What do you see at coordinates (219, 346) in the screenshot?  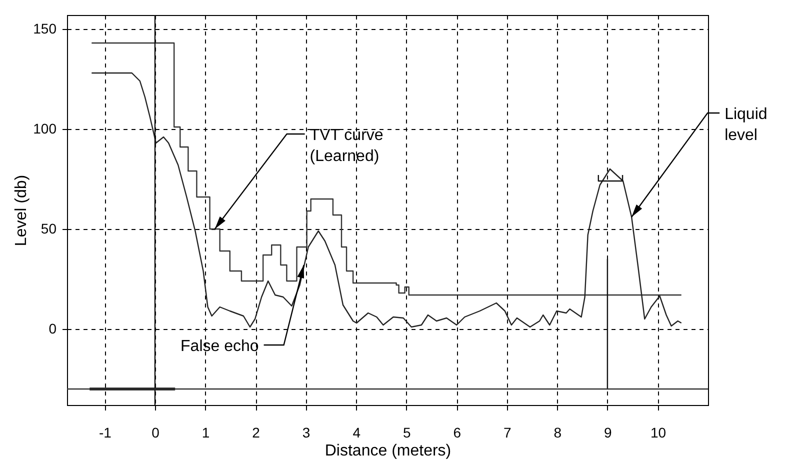 I see `annotation: False echo` at bounding box center [219, 346].